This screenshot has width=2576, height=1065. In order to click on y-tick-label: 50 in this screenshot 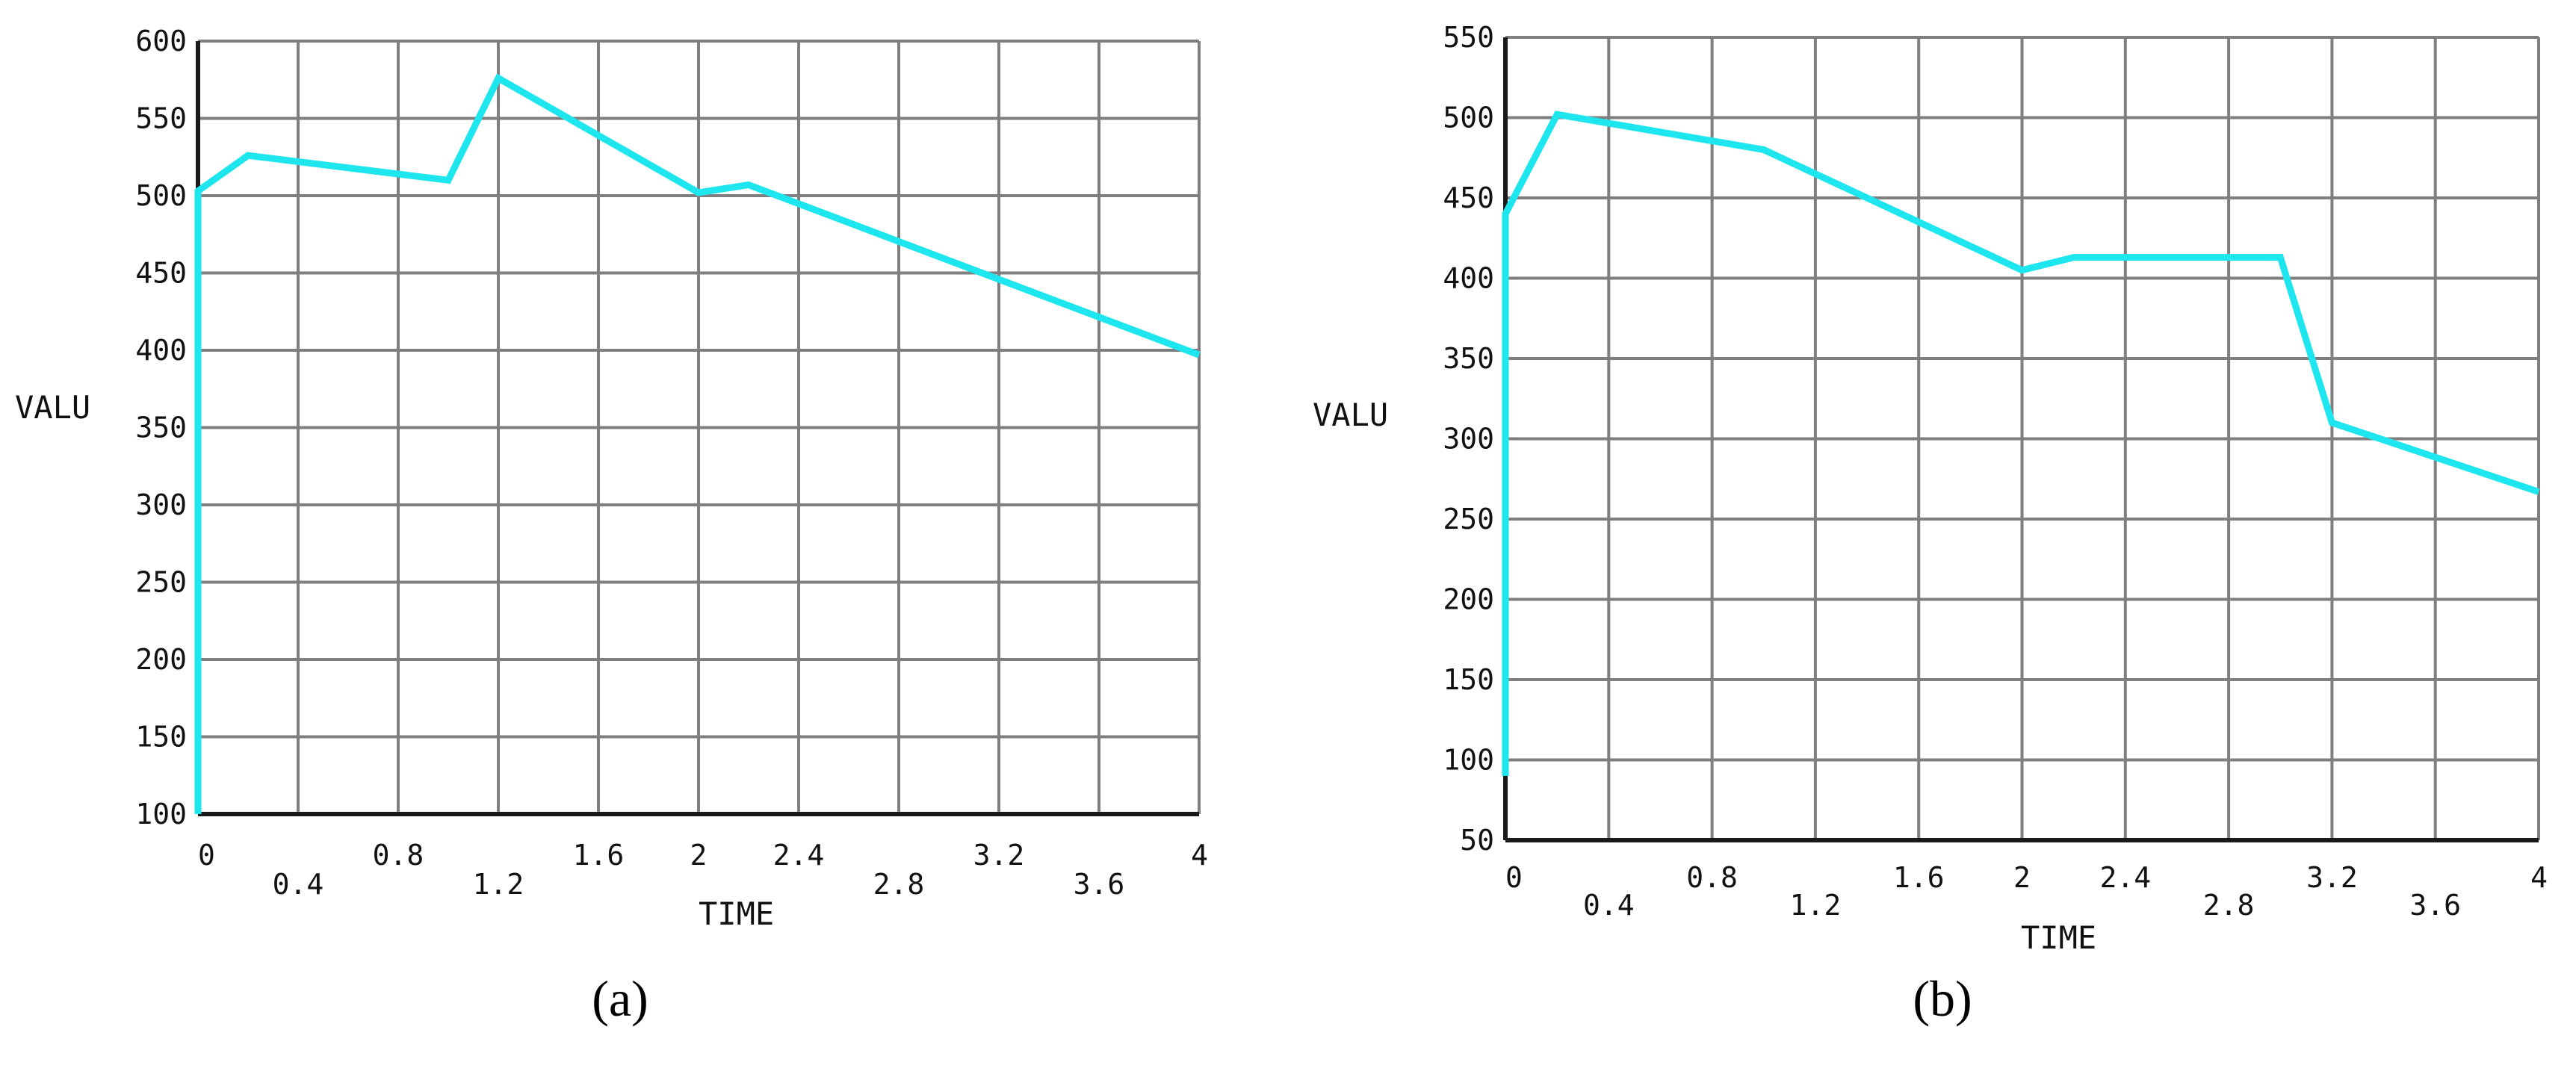, I will do `click(1477, 840)`.